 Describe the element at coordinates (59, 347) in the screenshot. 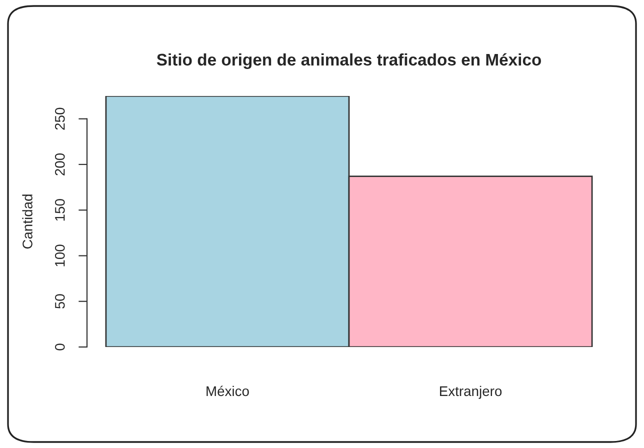

I see `y-tick-label: 0` at that location.